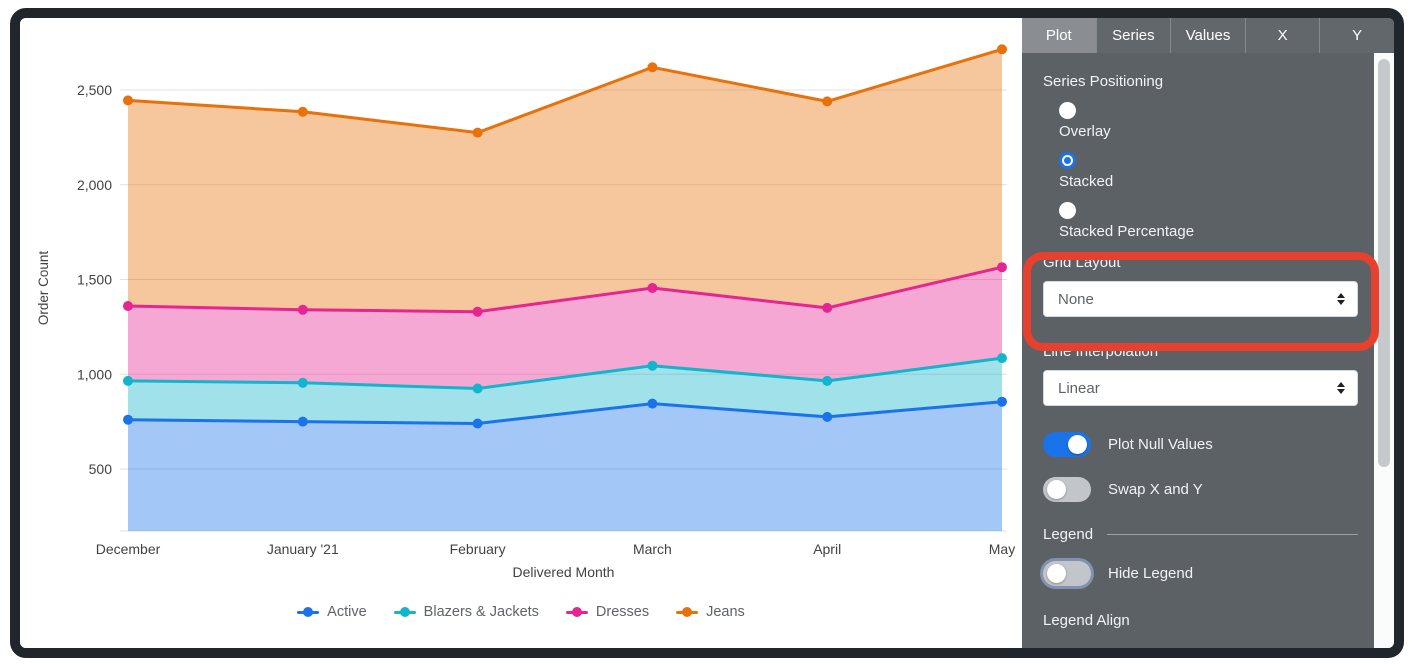 The height and width of the screenshot is (664, 1414). Describe the element at coordinates (565, 373) in the screenshot. I see `series-line-blazers-jackets` at that location.